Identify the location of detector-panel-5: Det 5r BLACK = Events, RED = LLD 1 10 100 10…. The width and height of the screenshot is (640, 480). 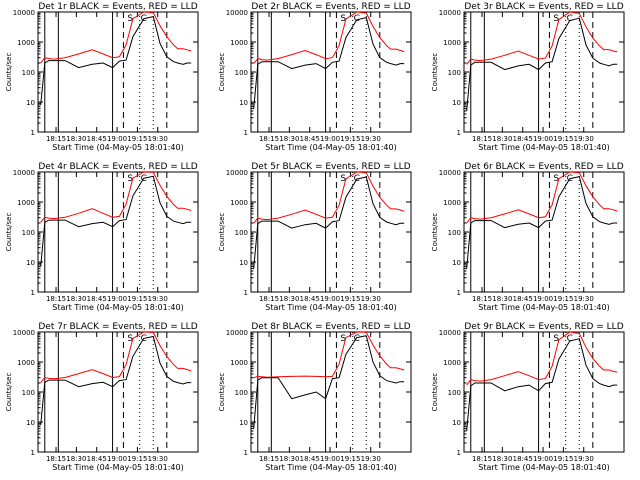
(315, 237).